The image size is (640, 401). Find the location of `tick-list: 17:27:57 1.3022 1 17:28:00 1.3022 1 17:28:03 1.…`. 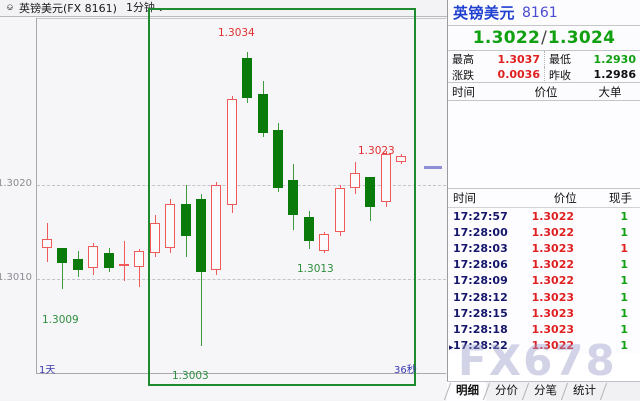

tick-list: 17:27:57 1.3022 1 17:28:00 1.3022 1 17:28:03 1.… is located at coordinates (544, 281).